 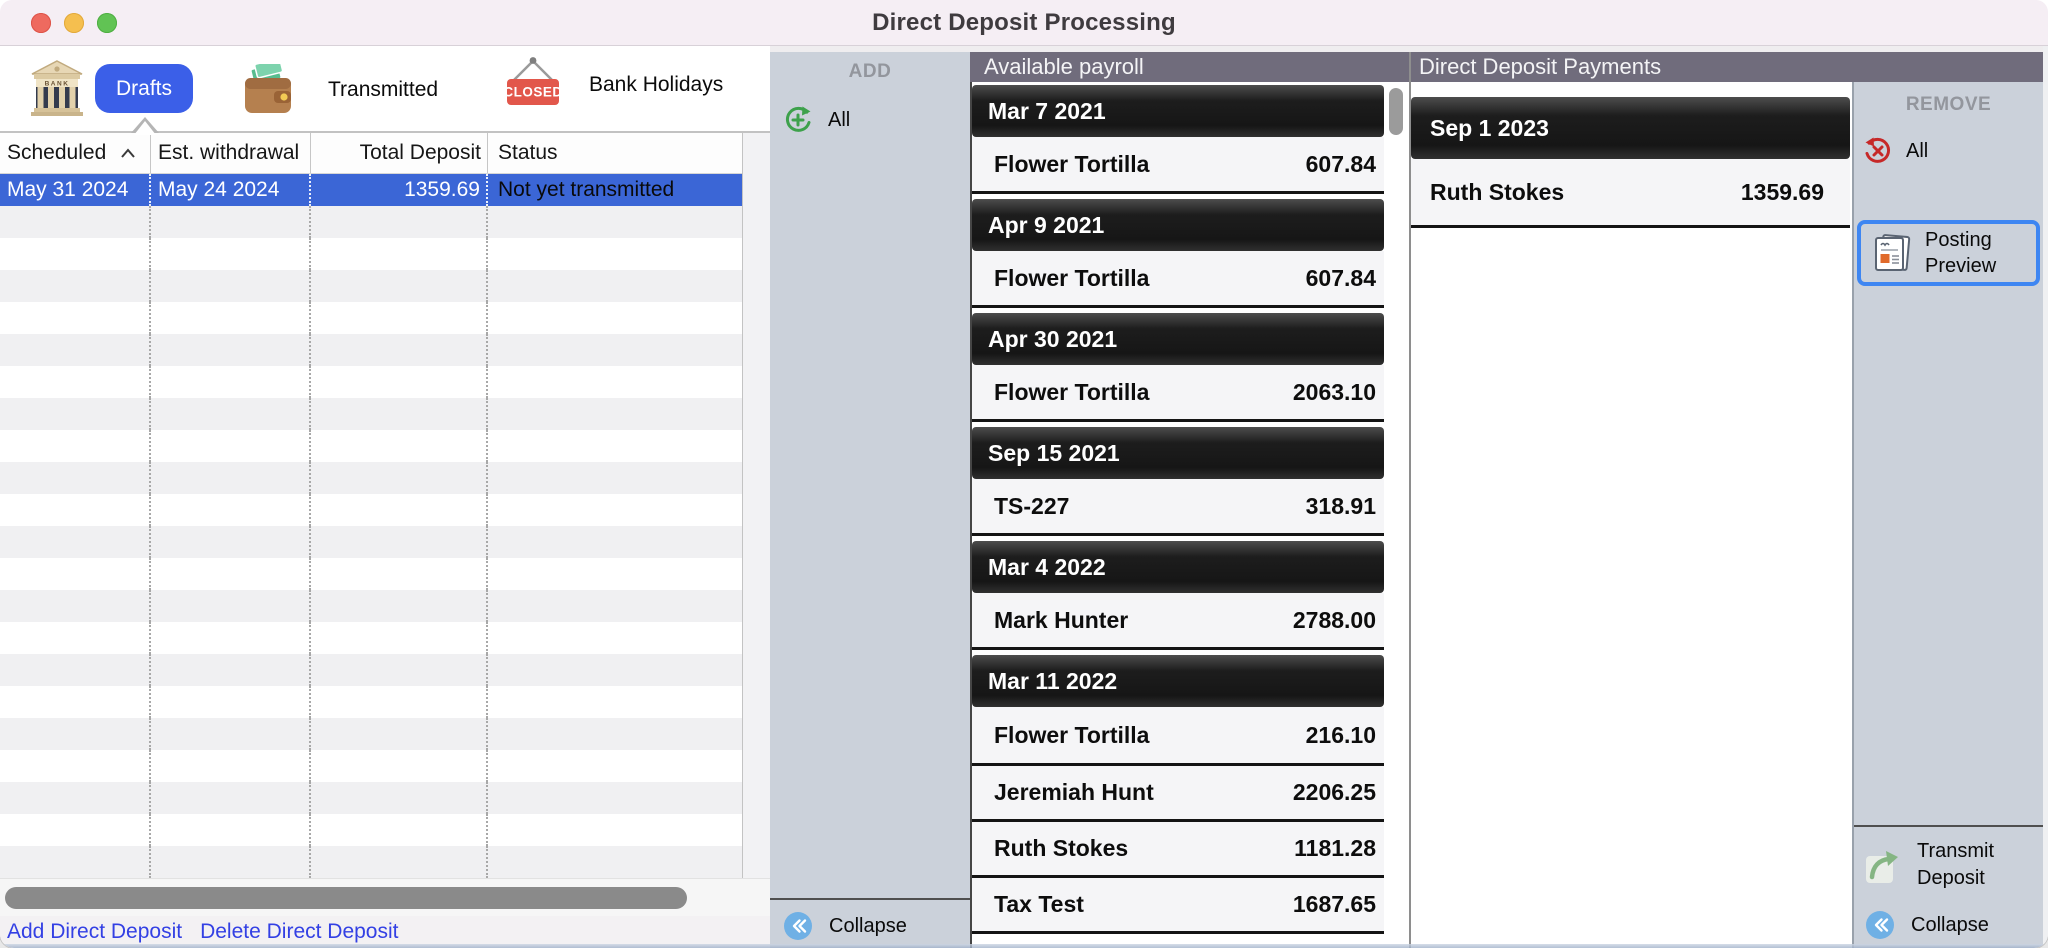 I want to click on payroll-item: Mark Hunter 2788.00, so click(x=1178, y=620).